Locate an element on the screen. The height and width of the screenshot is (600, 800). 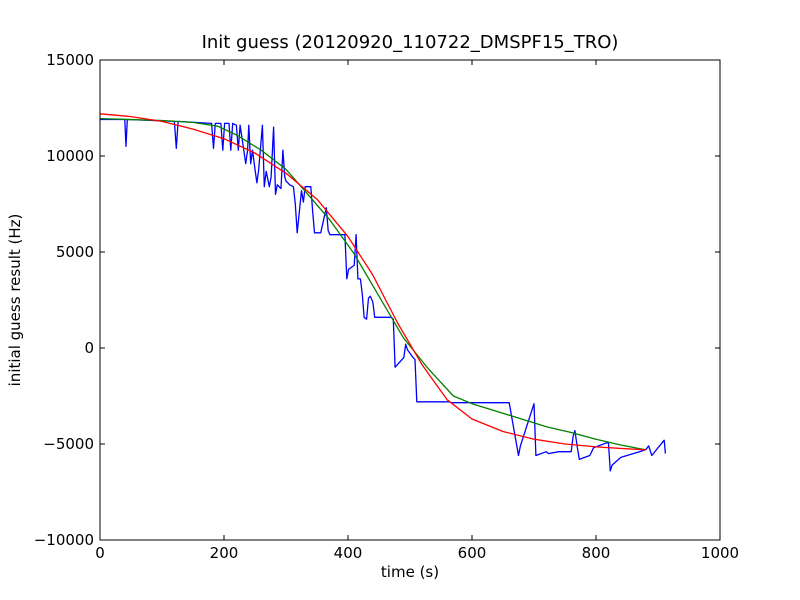
y-tick-label: −5000 is located at coordinates (68, 444).